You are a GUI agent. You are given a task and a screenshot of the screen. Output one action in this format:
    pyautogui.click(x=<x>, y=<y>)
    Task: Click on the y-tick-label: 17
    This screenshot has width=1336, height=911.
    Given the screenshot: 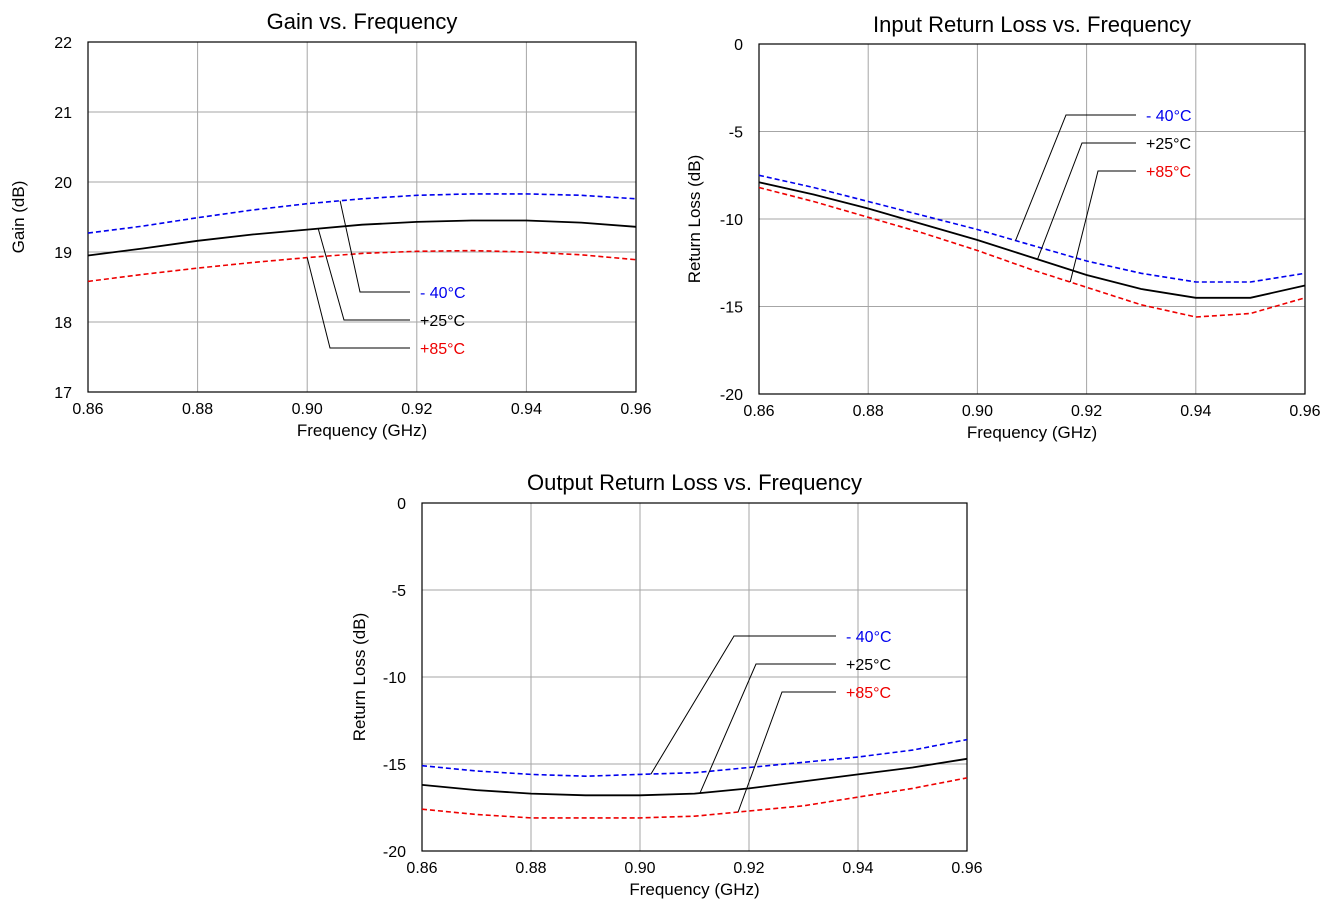 What is the action you would take?
    pyautogui.click(x=63, y=393)
    